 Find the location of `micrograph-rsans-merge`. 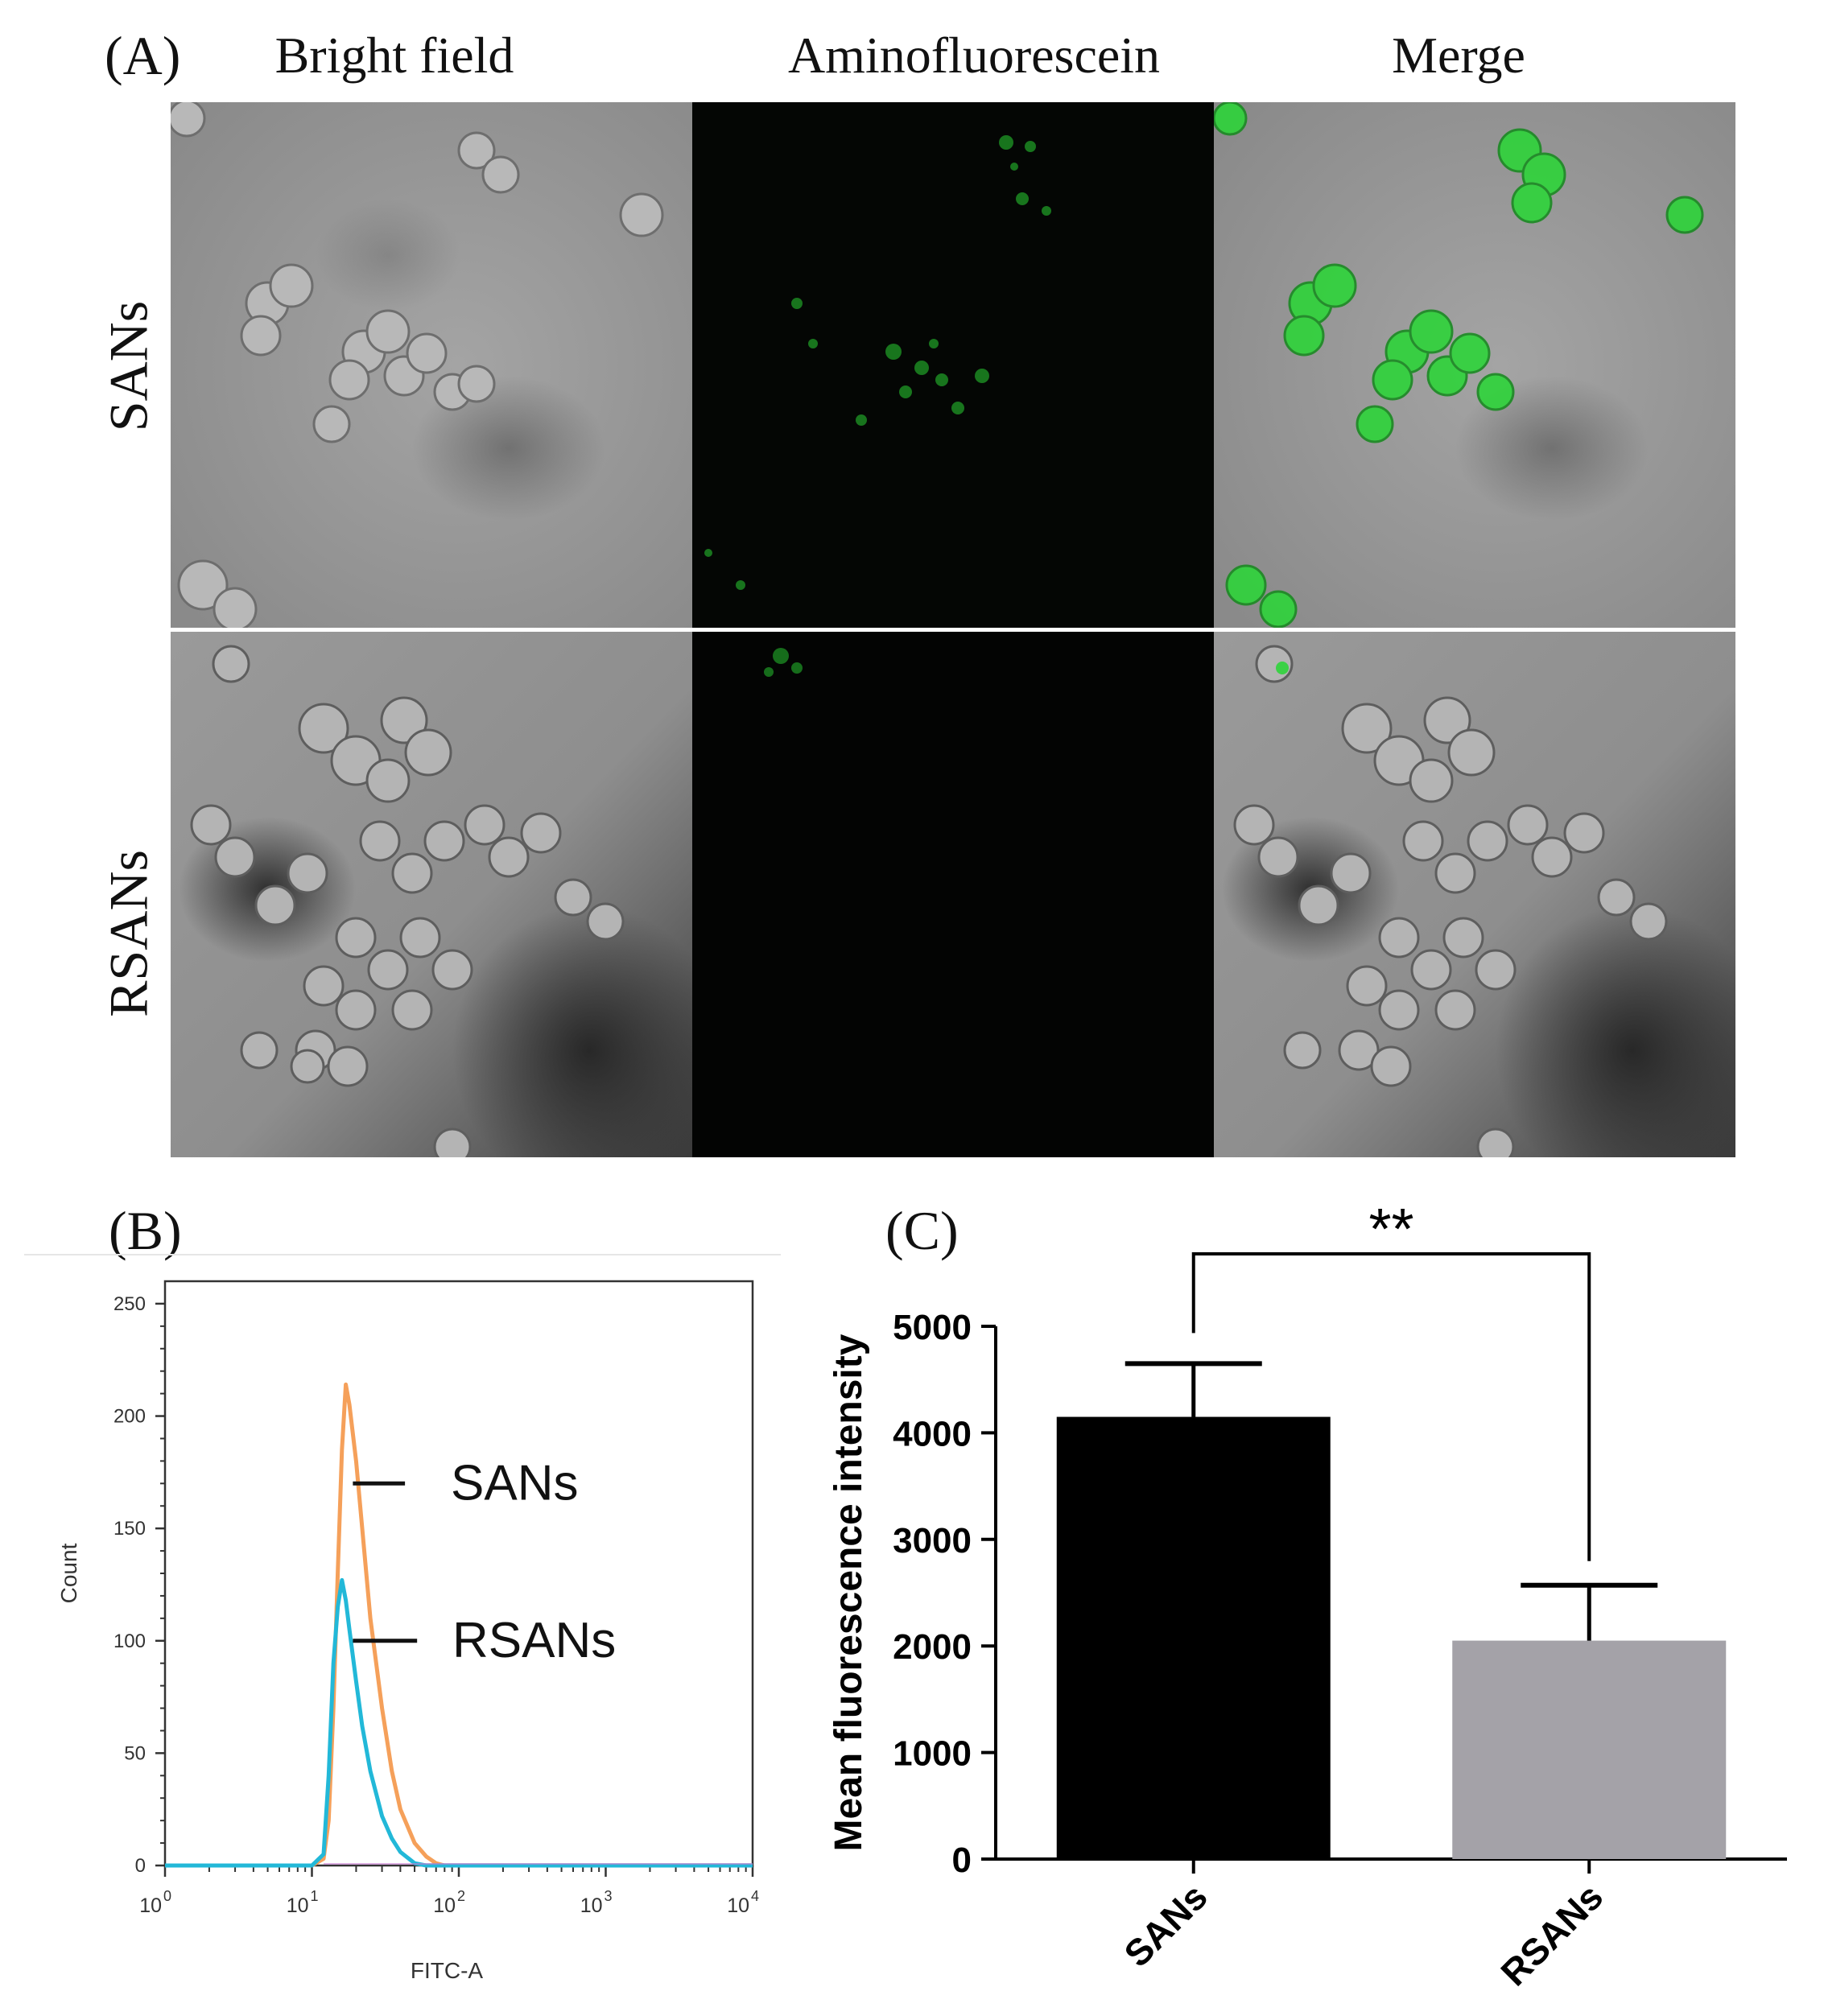

micrograph-rsans-merge is located at coordinates (1474, 894).